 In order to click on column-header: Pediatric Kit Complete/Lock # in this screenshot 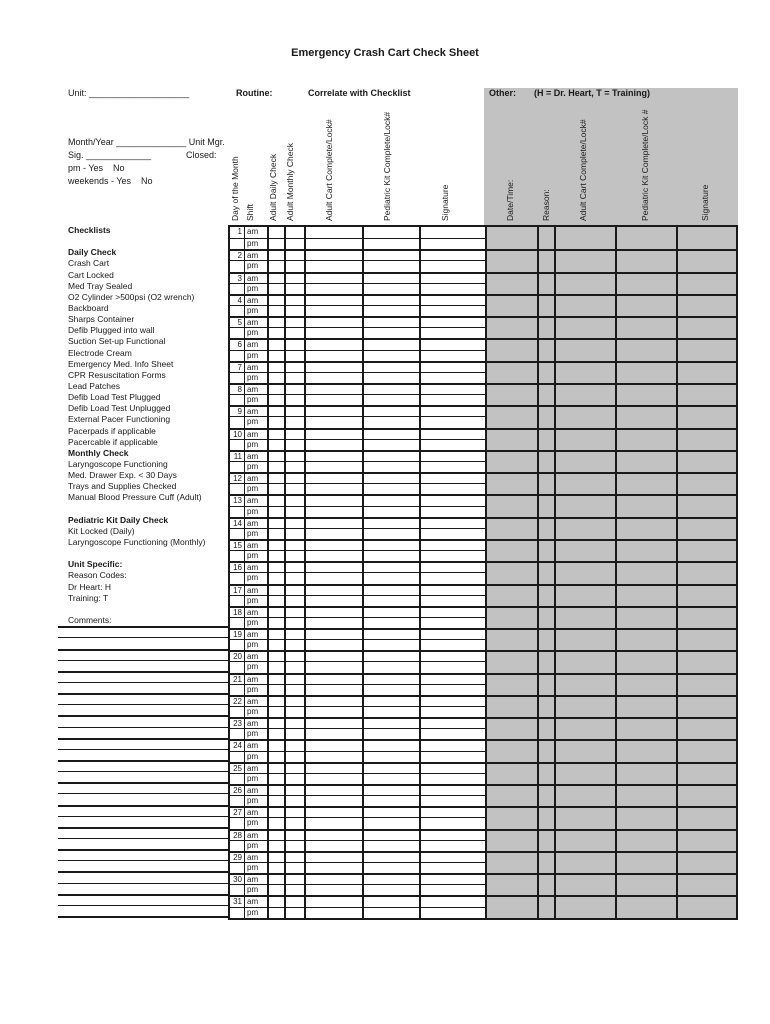, I will do `click(645, 165)`.